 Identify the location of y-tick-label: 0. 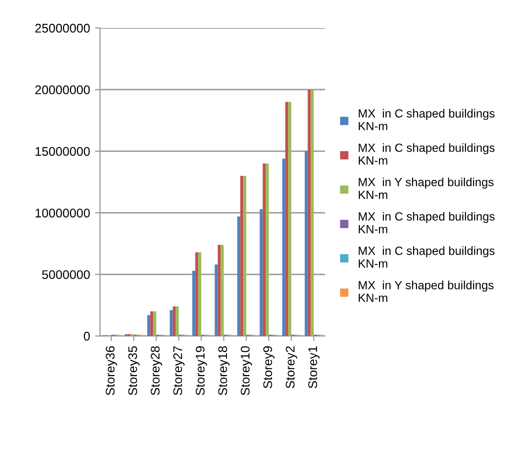
(87, 336).